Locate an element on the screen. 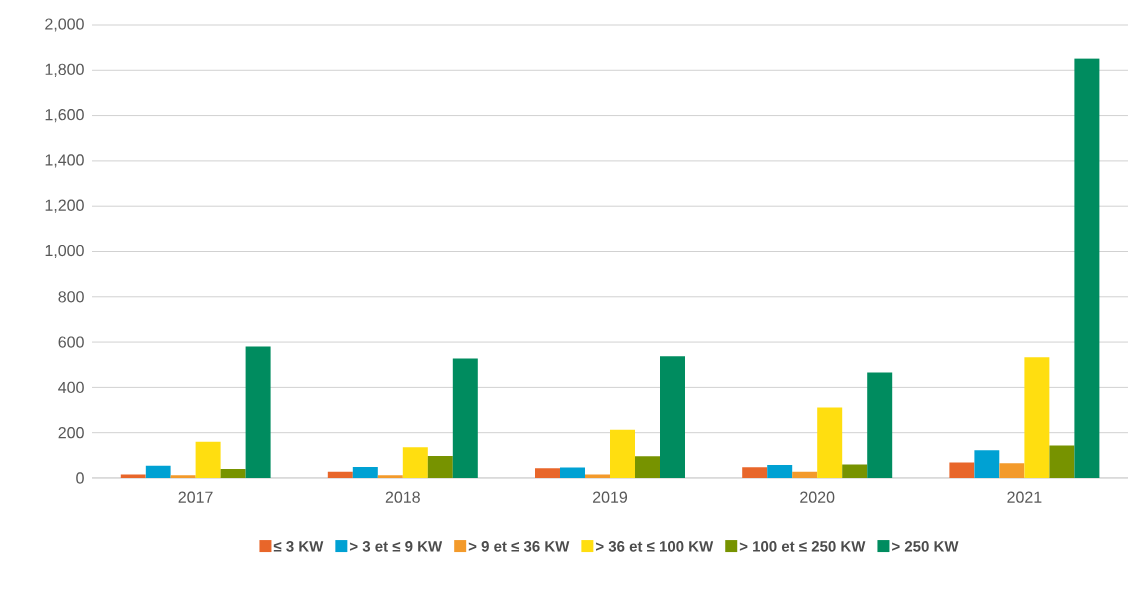  y-tick-label: 0 is located at coordinates (80, 478).